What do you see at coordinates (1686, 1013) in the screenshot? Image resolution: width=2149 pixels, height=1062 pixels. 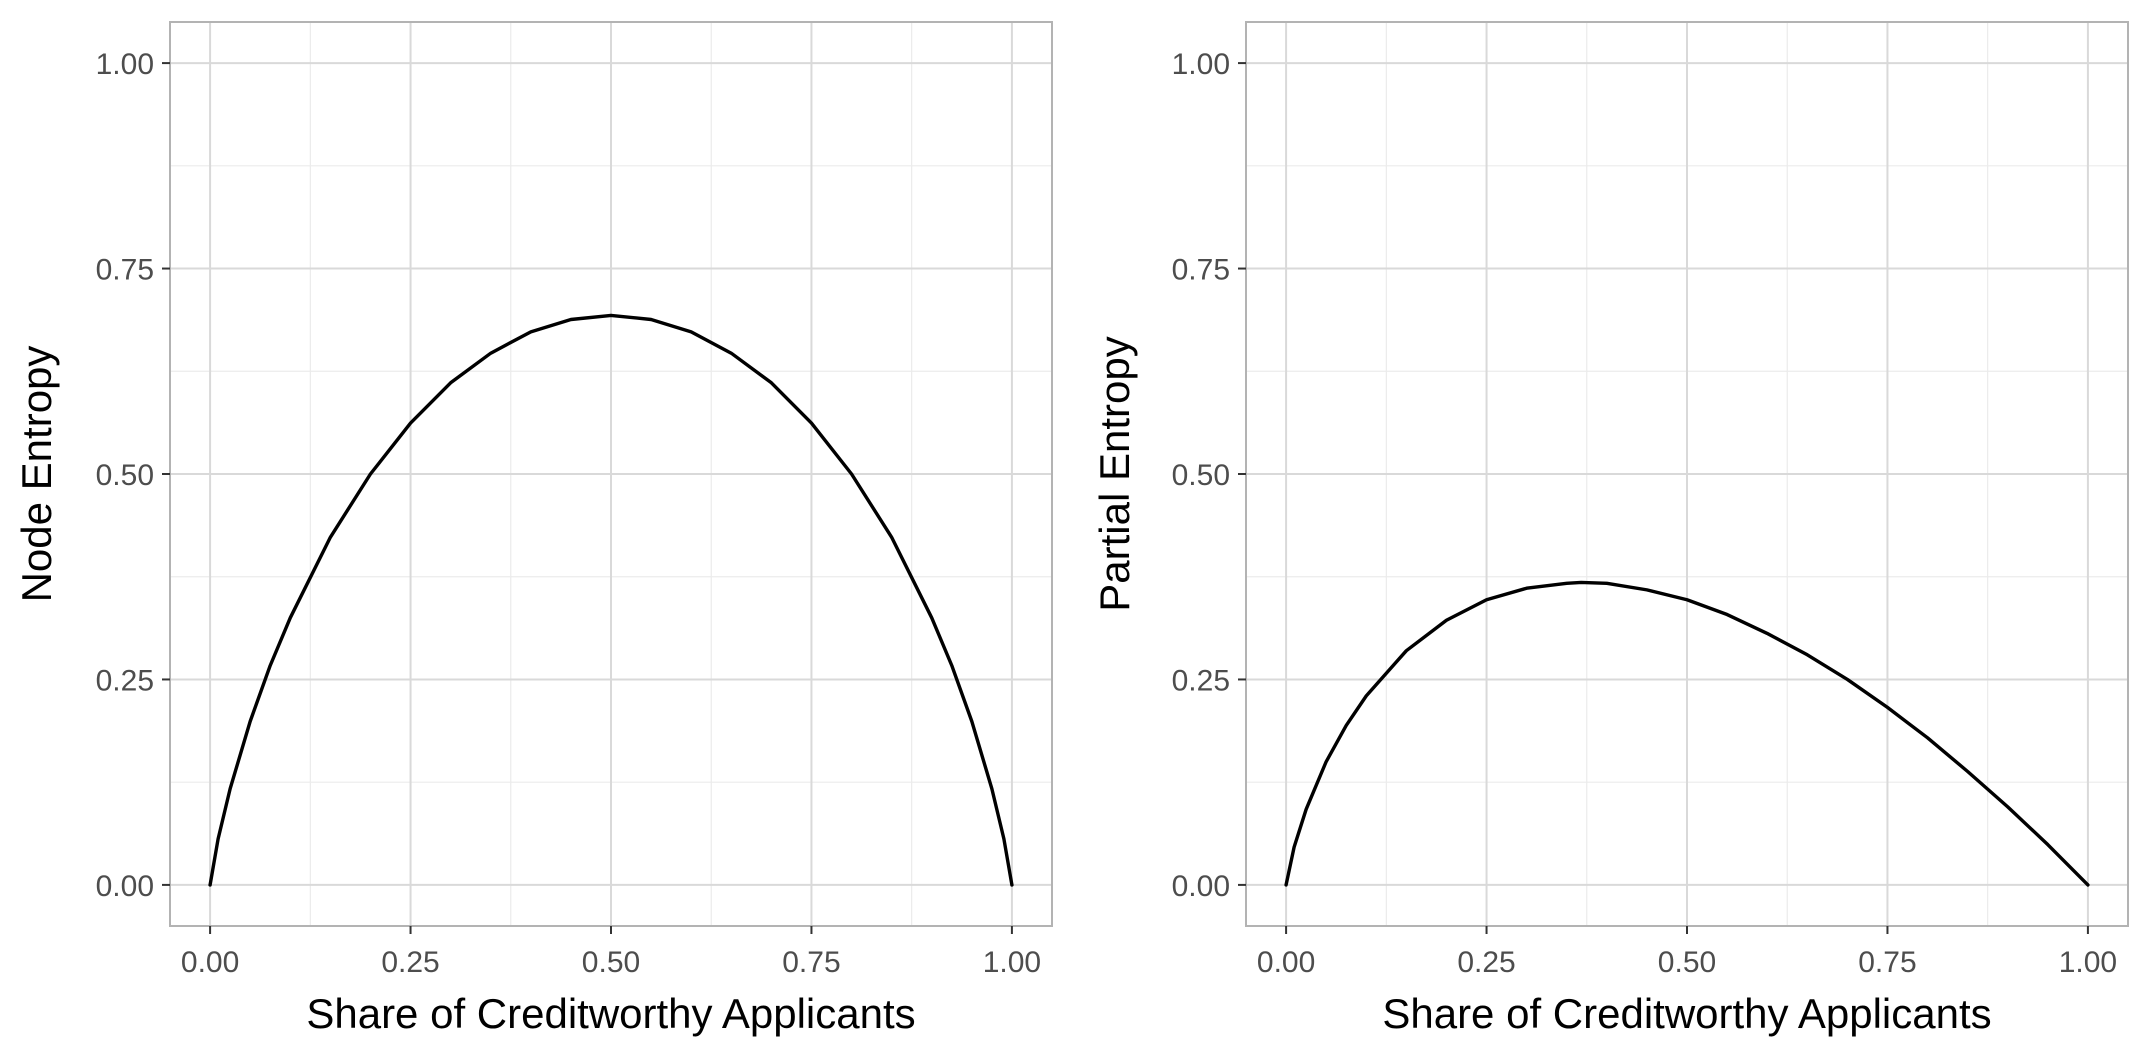 I see `panel-2-x-axis-title: Share of Creditworthy Applicants` at bounding box center [1686, 1013].